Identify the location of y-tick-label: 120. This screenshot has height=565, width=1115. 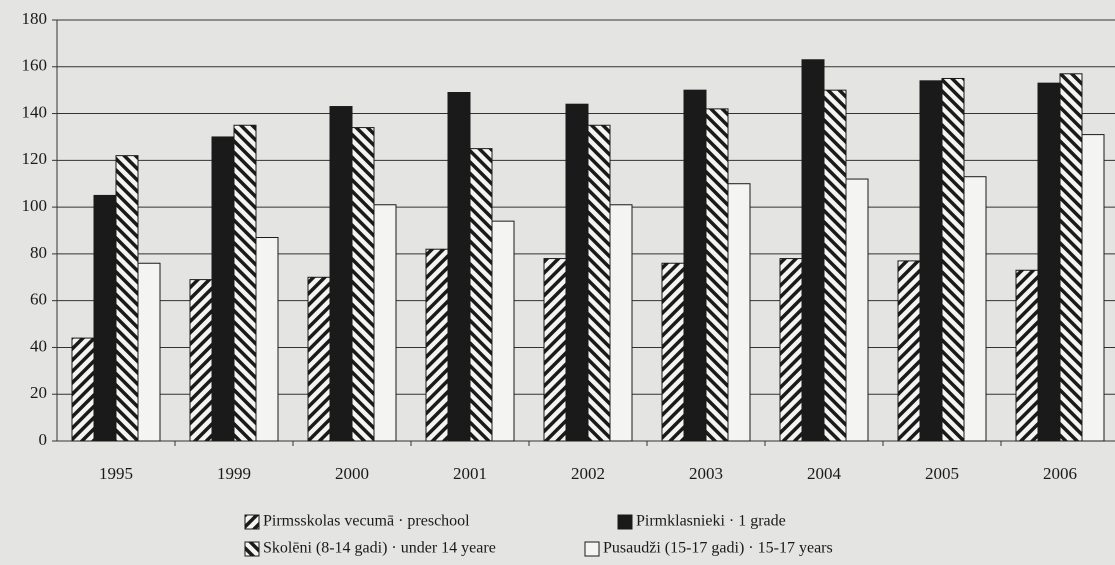
(35, 158).